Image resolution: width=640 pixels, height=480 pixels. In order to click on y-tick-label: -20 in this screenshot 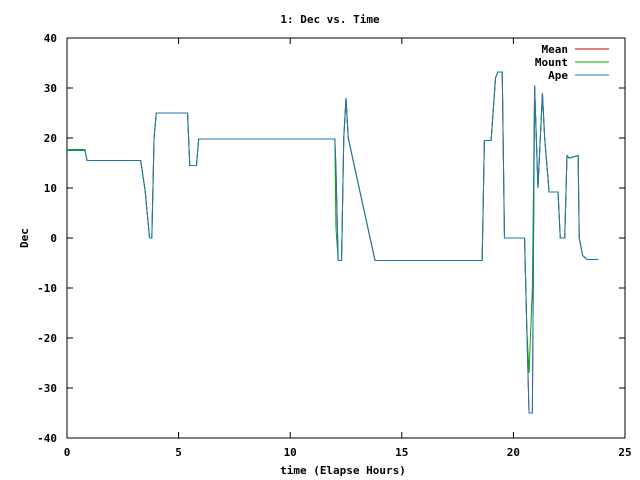, I will do `click(47, 338)`.